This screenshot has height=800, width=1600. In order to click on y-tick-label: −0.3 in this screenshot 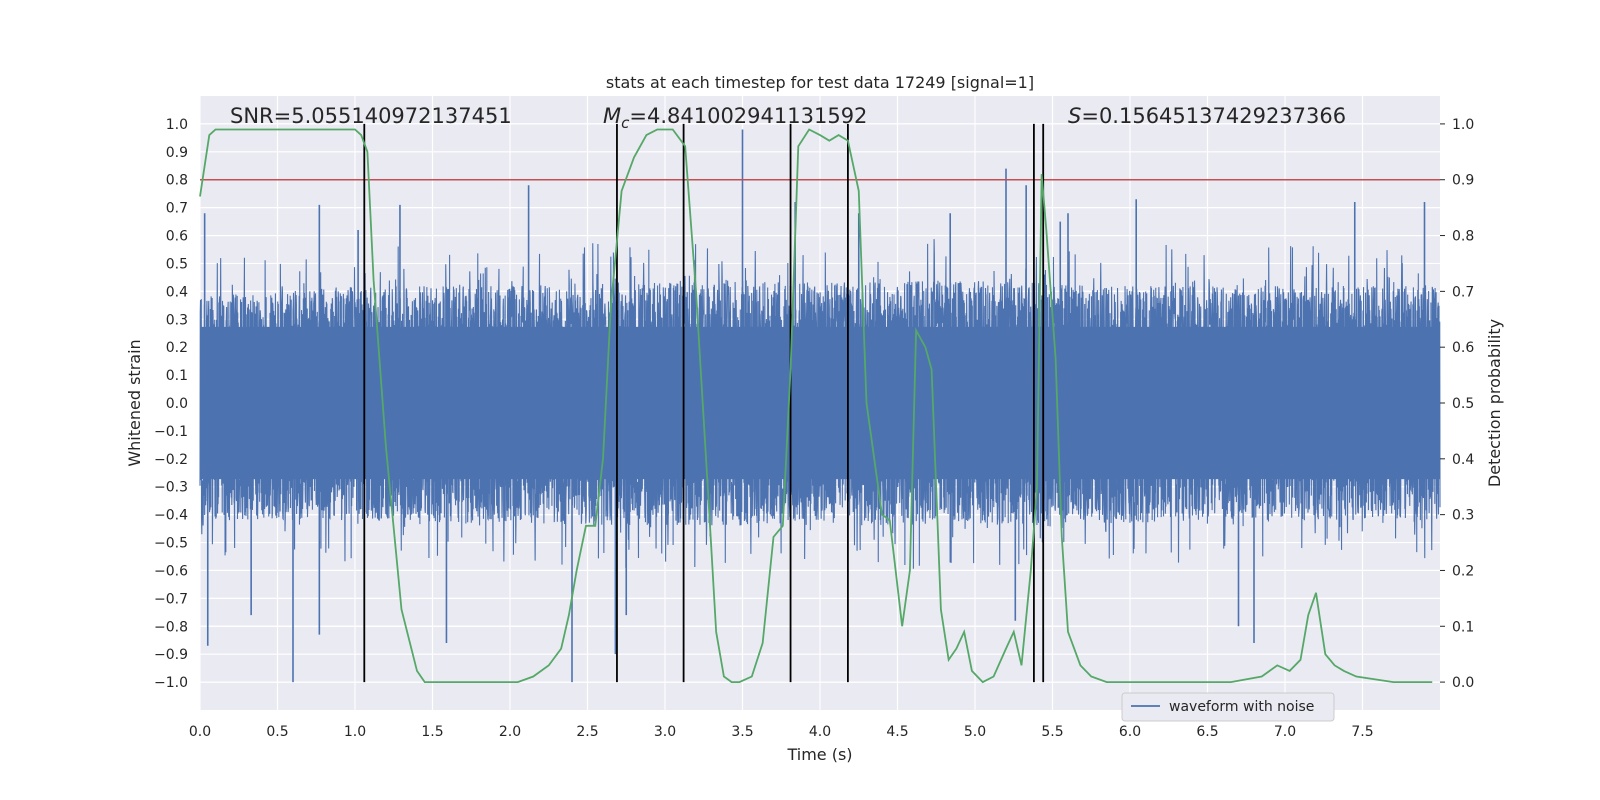, I will do `click(171, 488)`.